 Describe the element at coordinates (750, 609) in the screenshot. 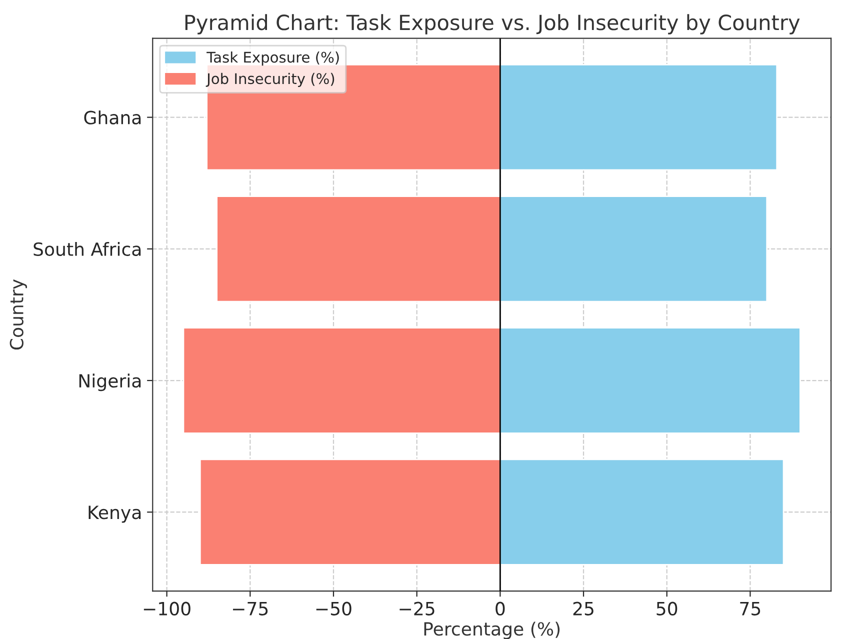

I see `x-tick-label: 75` at that location.